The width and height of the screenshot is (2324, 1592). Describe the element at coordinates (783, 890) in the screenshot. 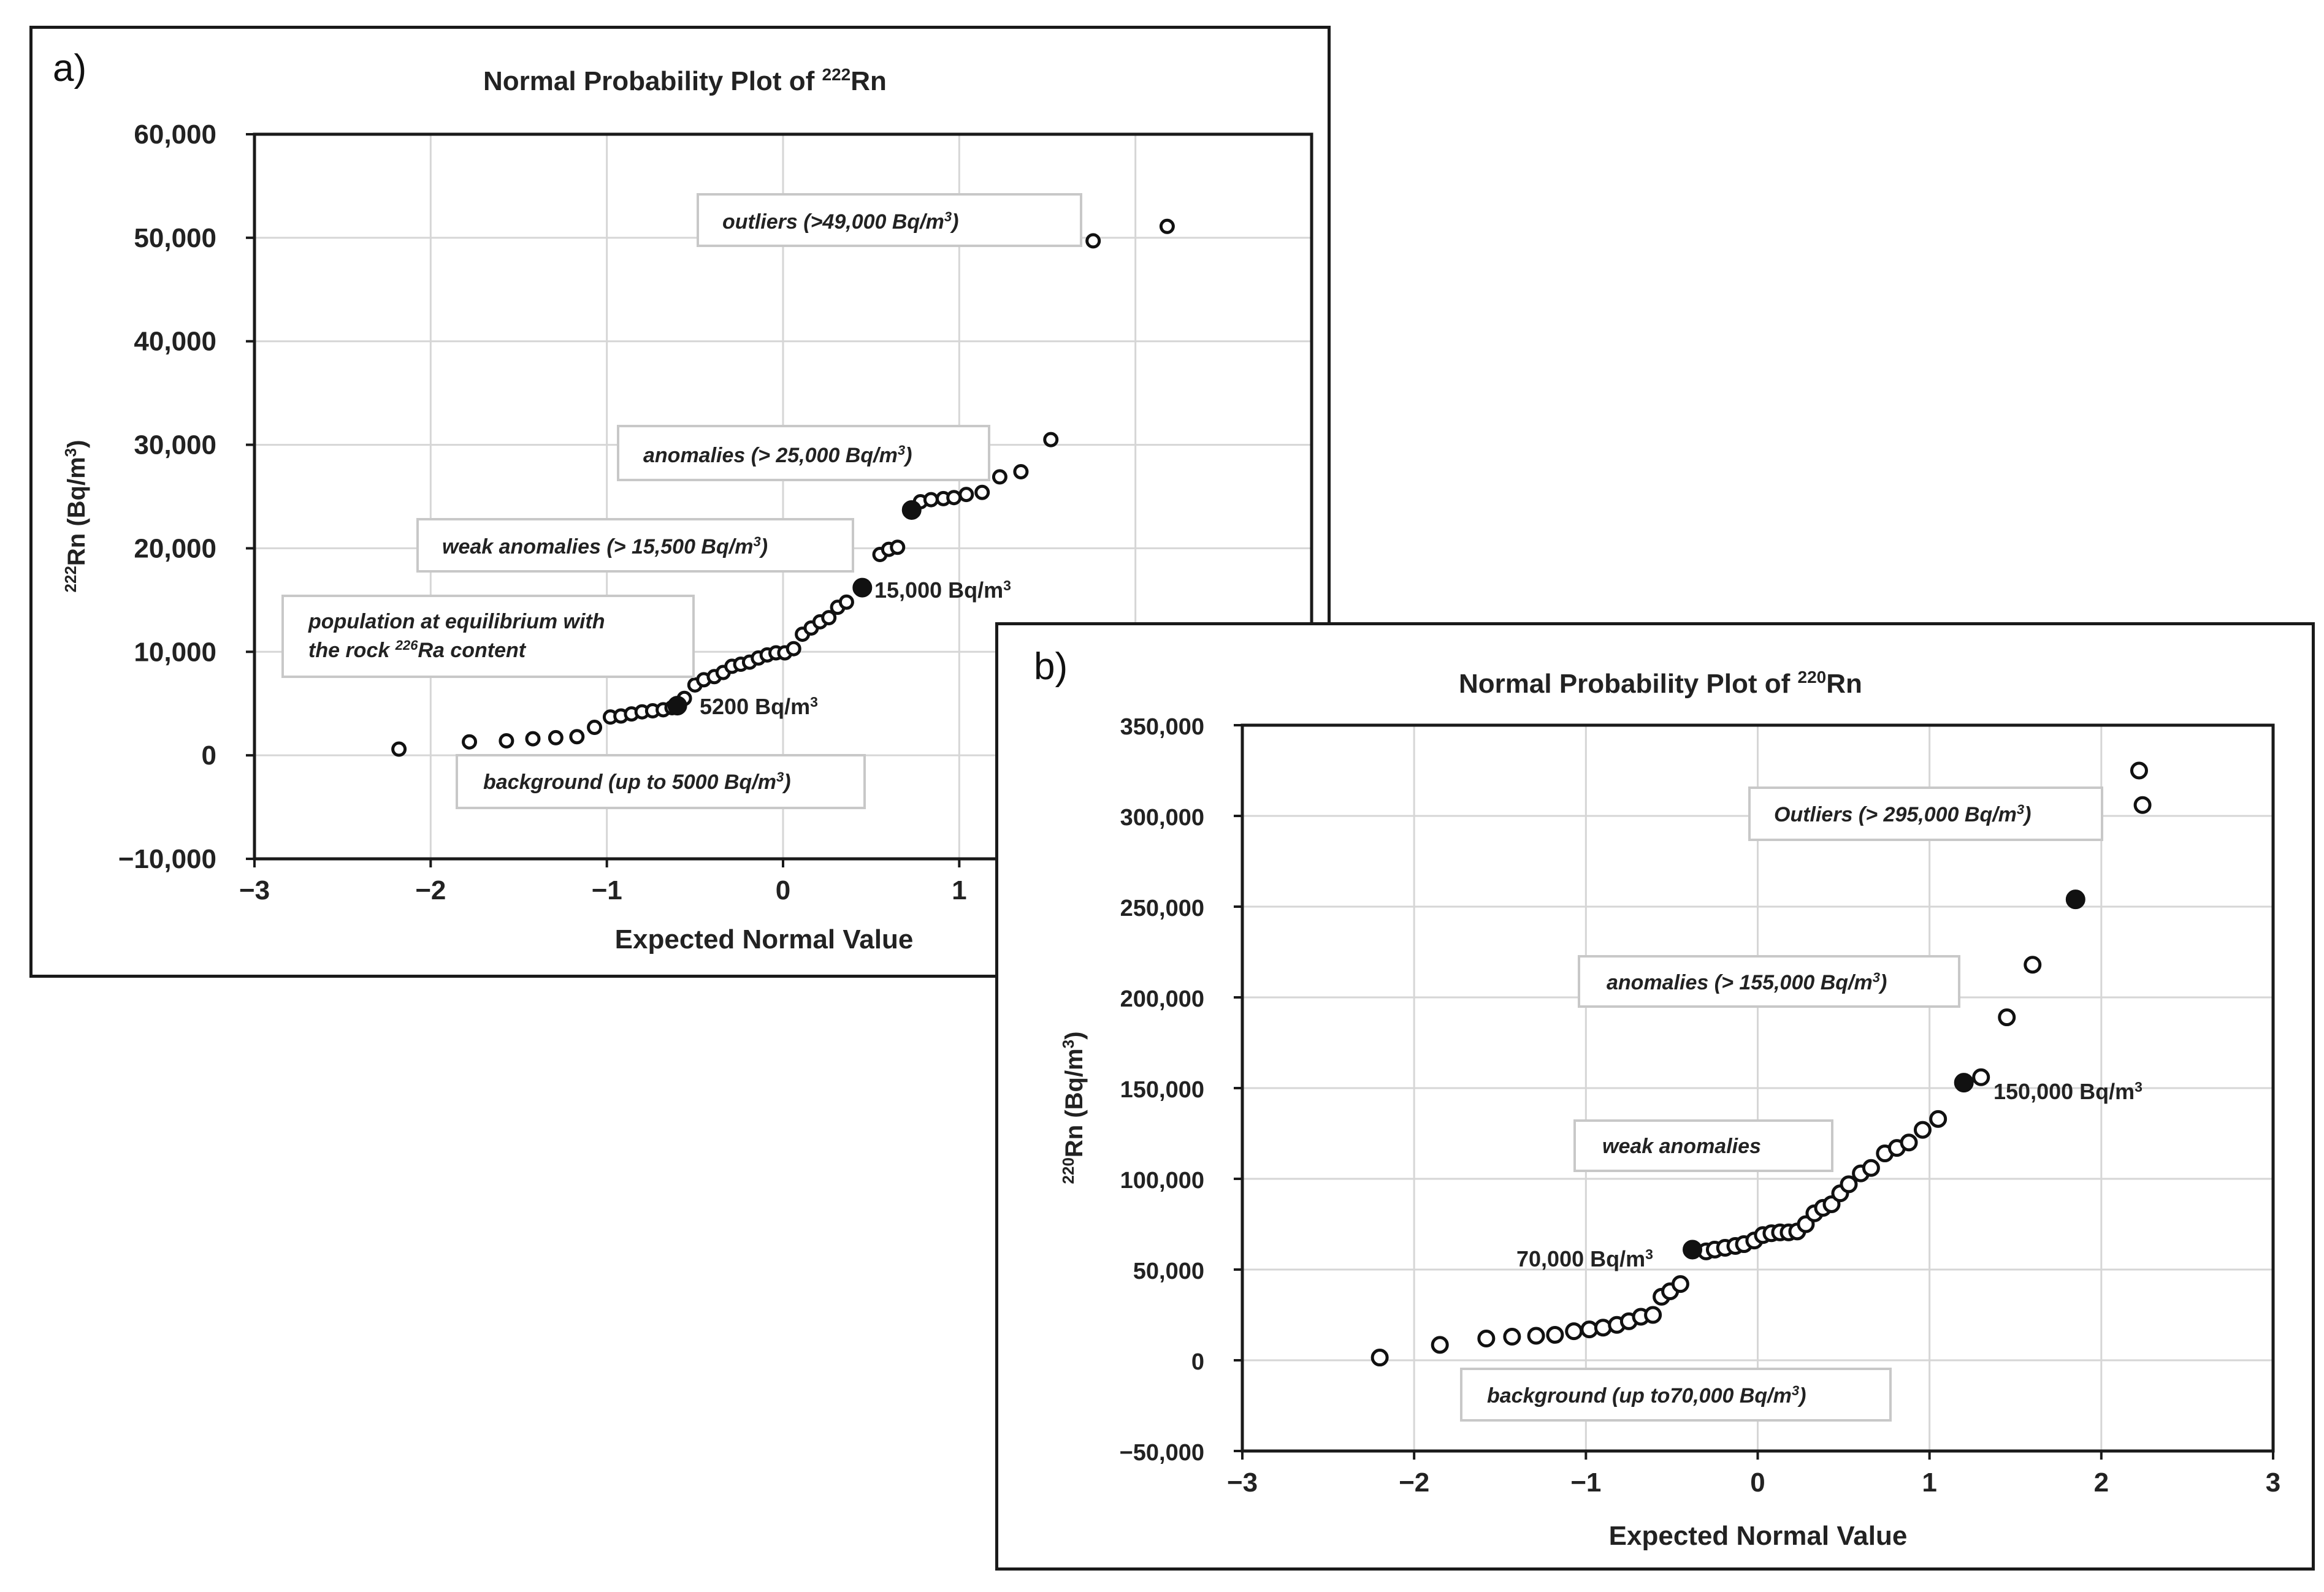

I see `x-tick-label: 0` at that location.